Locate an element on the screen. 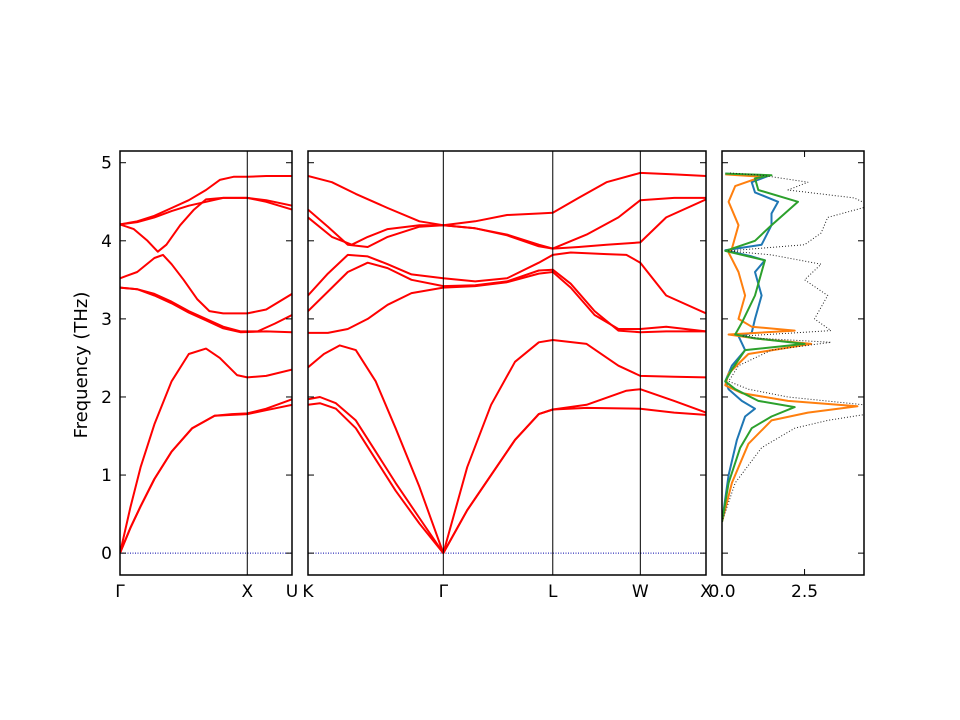  y-tick-label: 1 is located at coordinates (106, 476).